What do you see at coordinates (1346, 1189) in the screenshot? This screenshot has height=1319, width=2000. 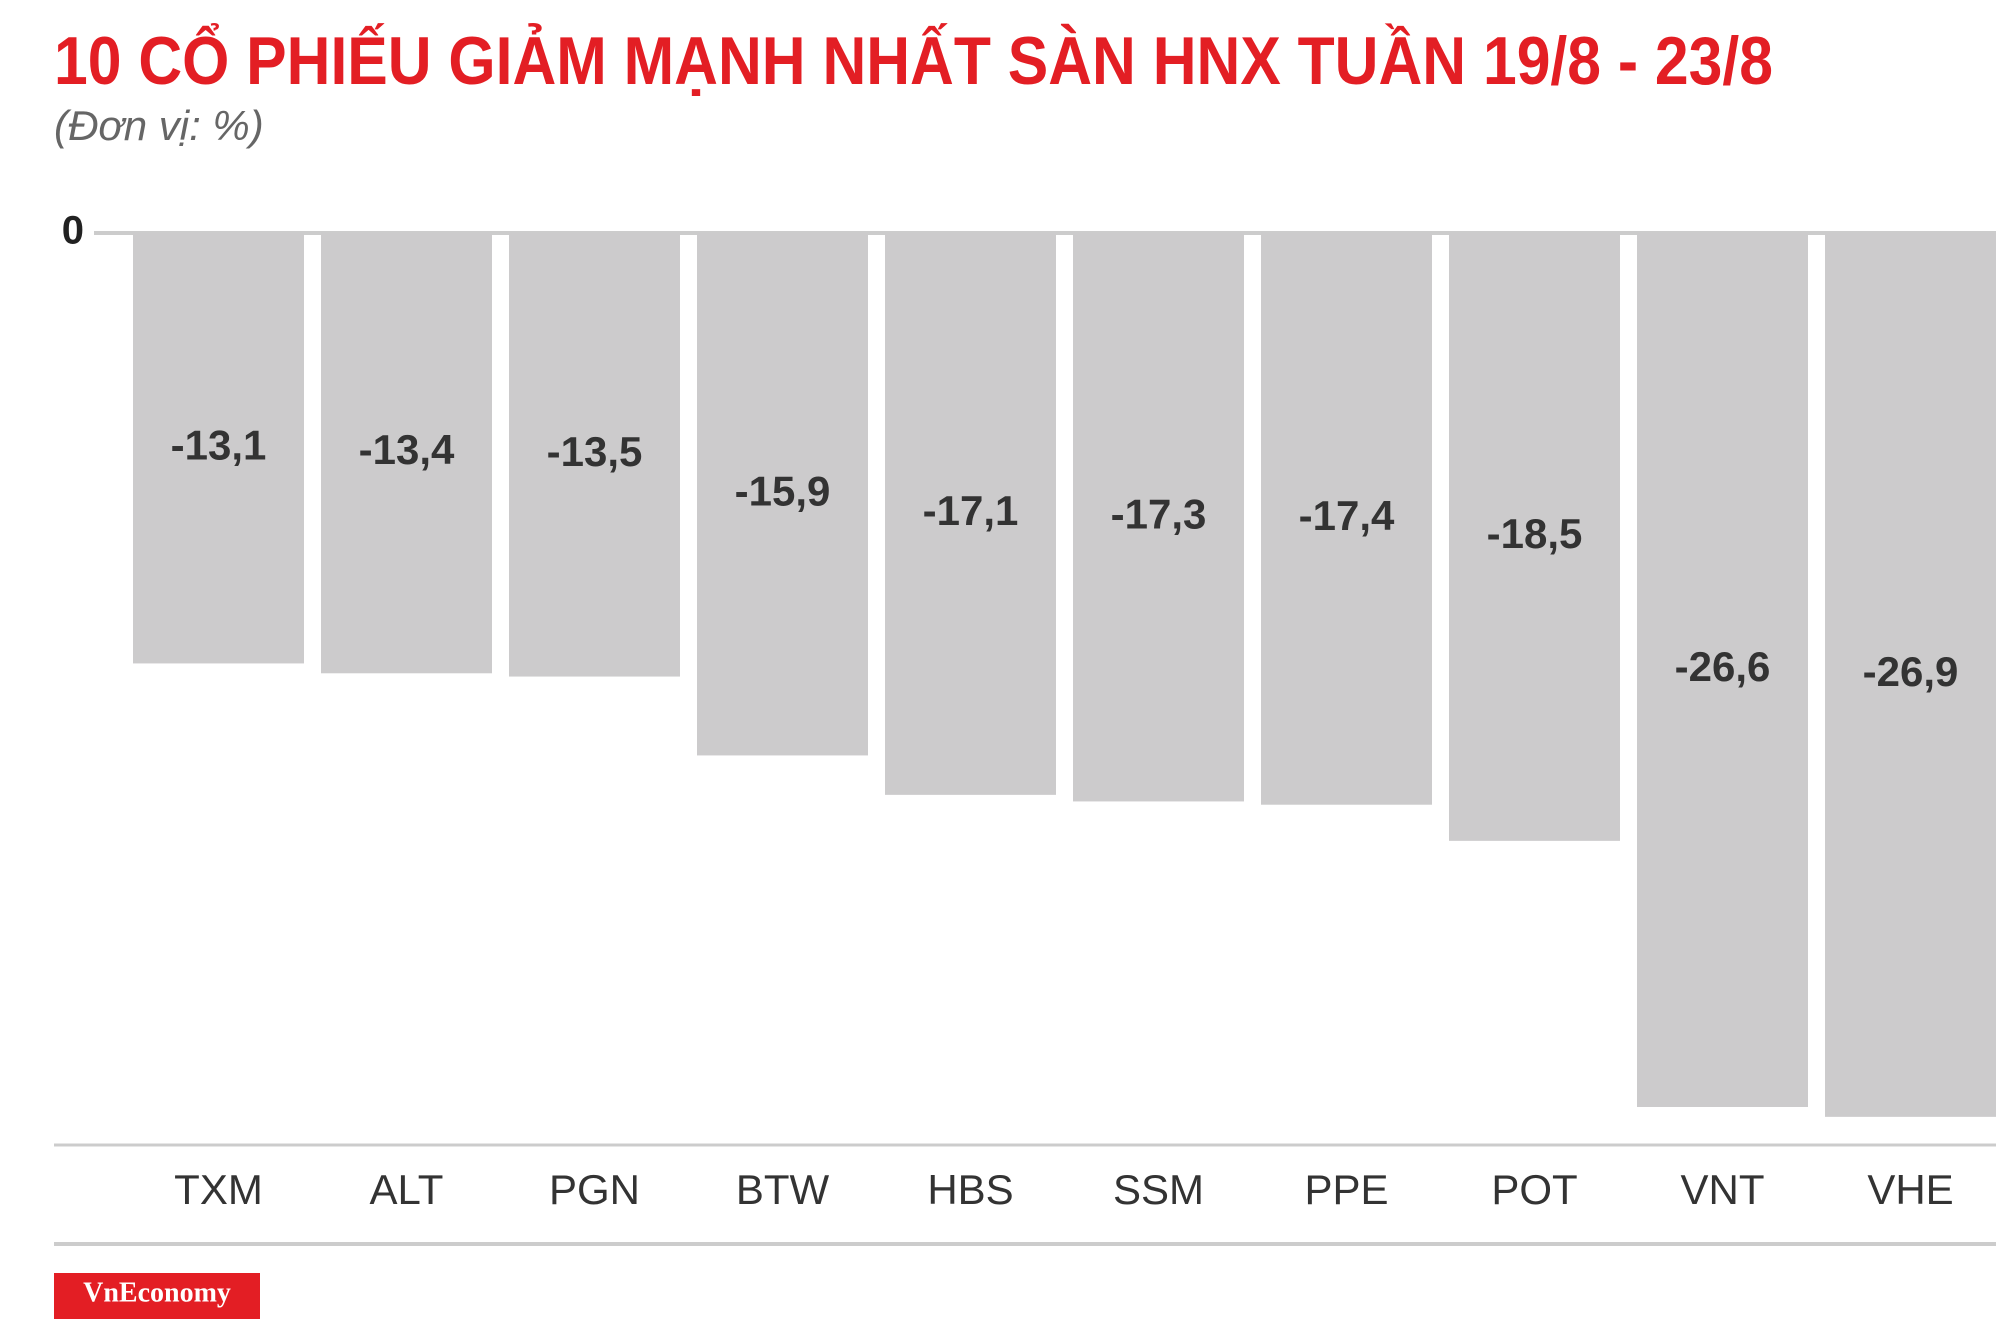 I see `x-tick-label: PPE` at bounding box center [1346, 1189].